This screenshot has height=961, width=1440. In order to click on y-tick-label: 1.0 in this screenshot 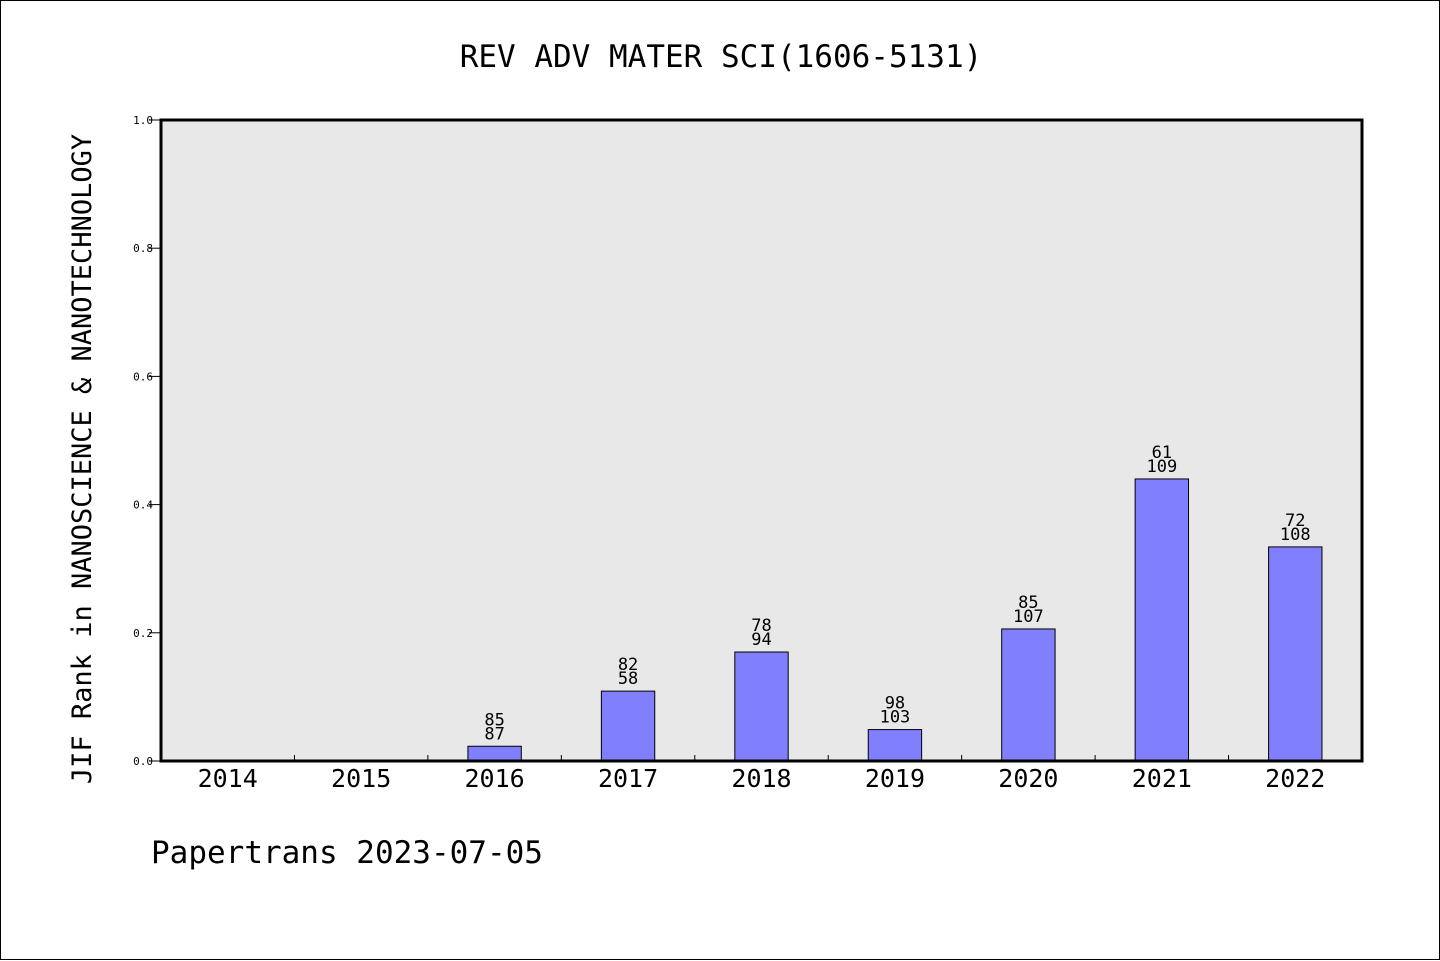, I will do `click(143, 120)`.